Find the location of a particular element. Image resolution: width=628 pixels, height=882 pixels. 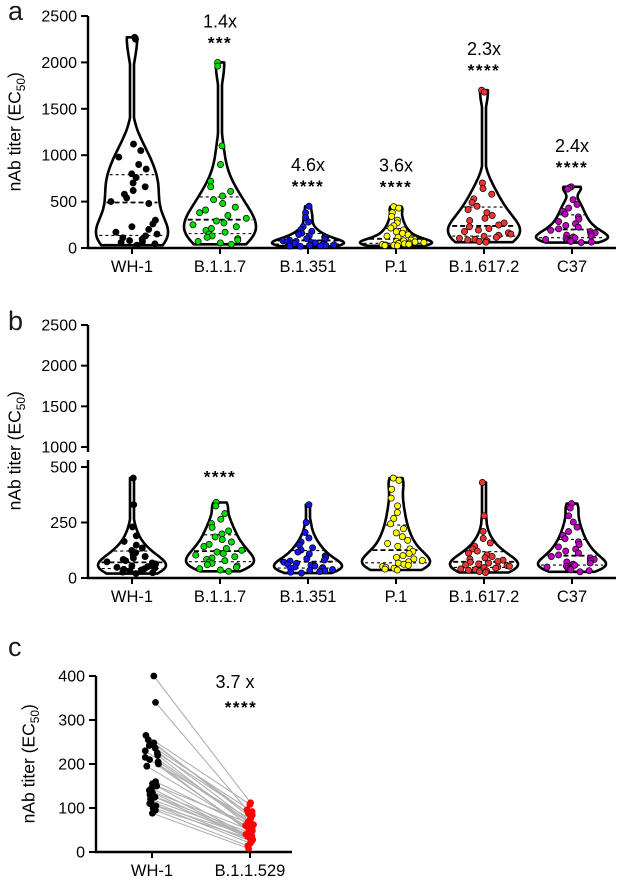

y-axis-label-close: ) is located at coordinates (28, 707).